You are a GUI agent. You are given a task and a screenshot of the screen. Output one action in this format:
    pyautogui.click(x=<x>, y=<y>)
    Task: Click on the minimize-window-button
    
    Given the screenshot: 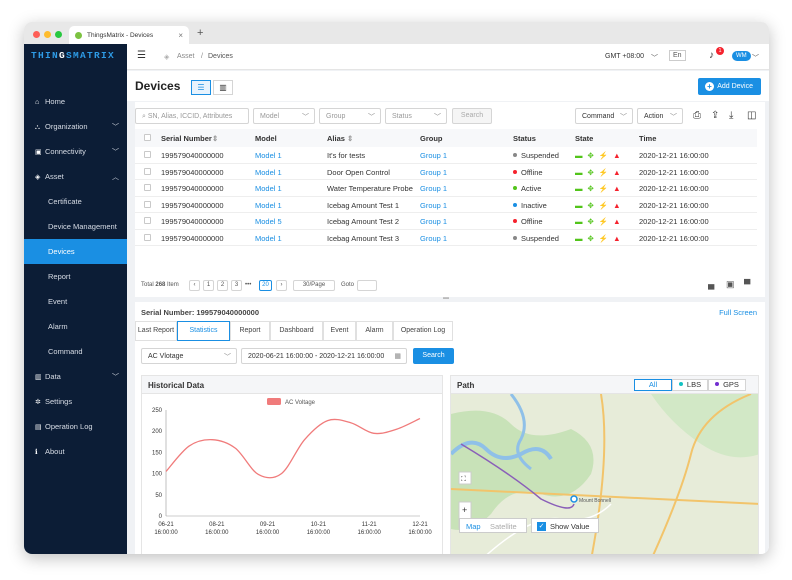 What is the action you would take?
    pyautogui.click(x=47, y=34)
    